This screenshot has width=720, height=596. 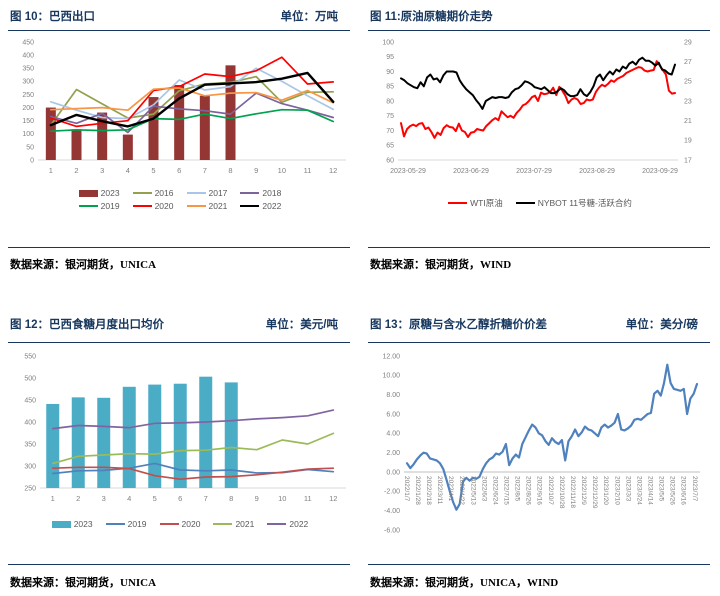 I want to click on svg-text: 25, so click(x=688, y=82).